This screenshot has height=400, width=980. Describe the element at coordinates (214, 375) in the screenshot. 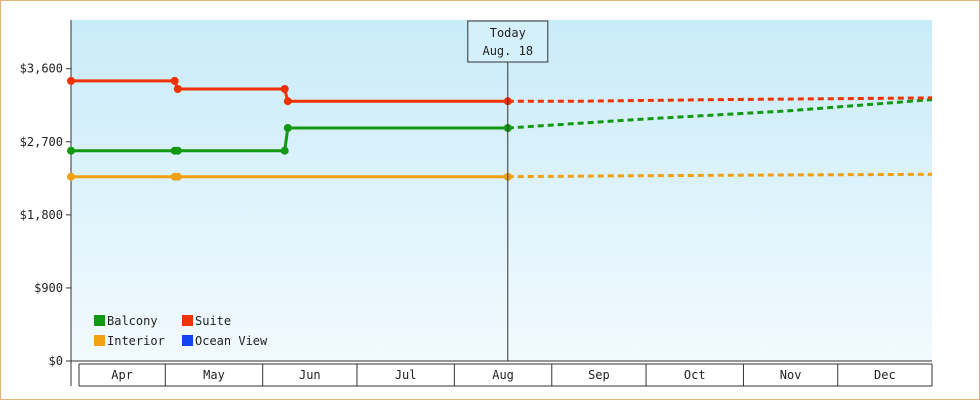

I see `x-tick-label: May` at that location.